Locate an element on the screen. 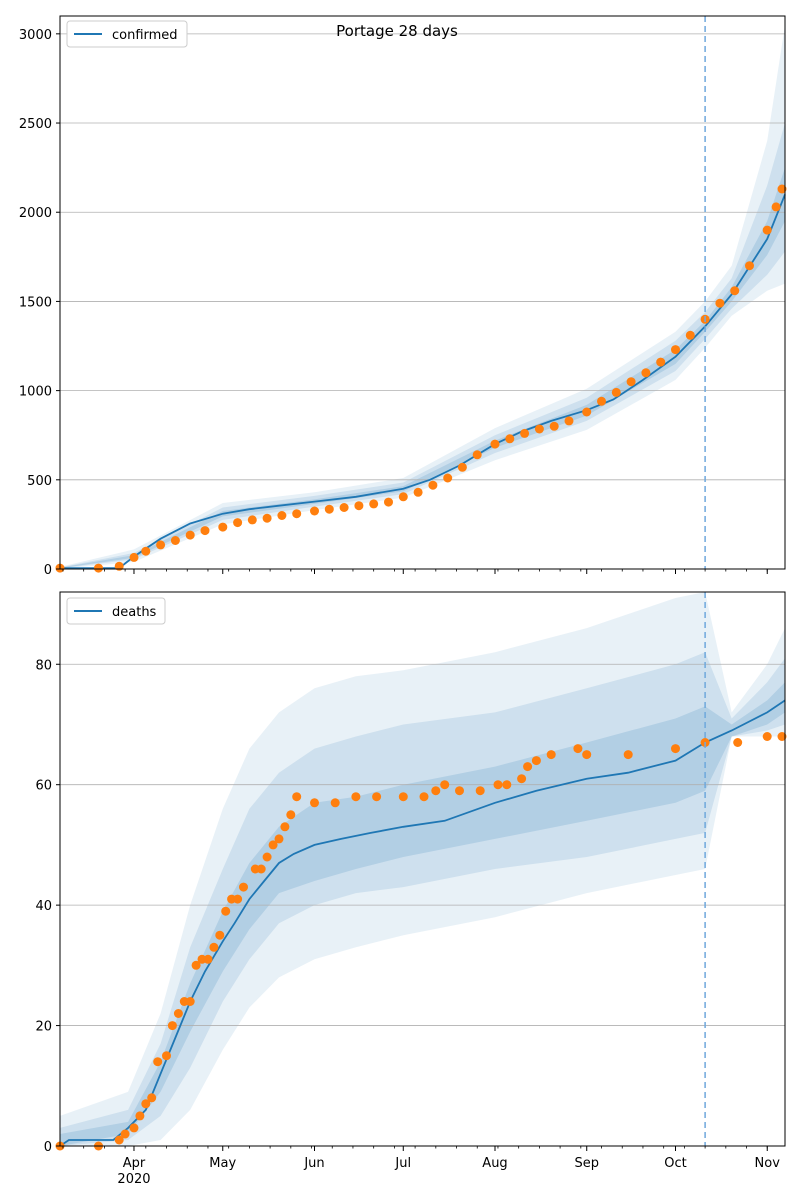 Image resolution: width=800 pixels, height=1204 pixels. y-tick-label: 60 is located at coordinates (43, 786).